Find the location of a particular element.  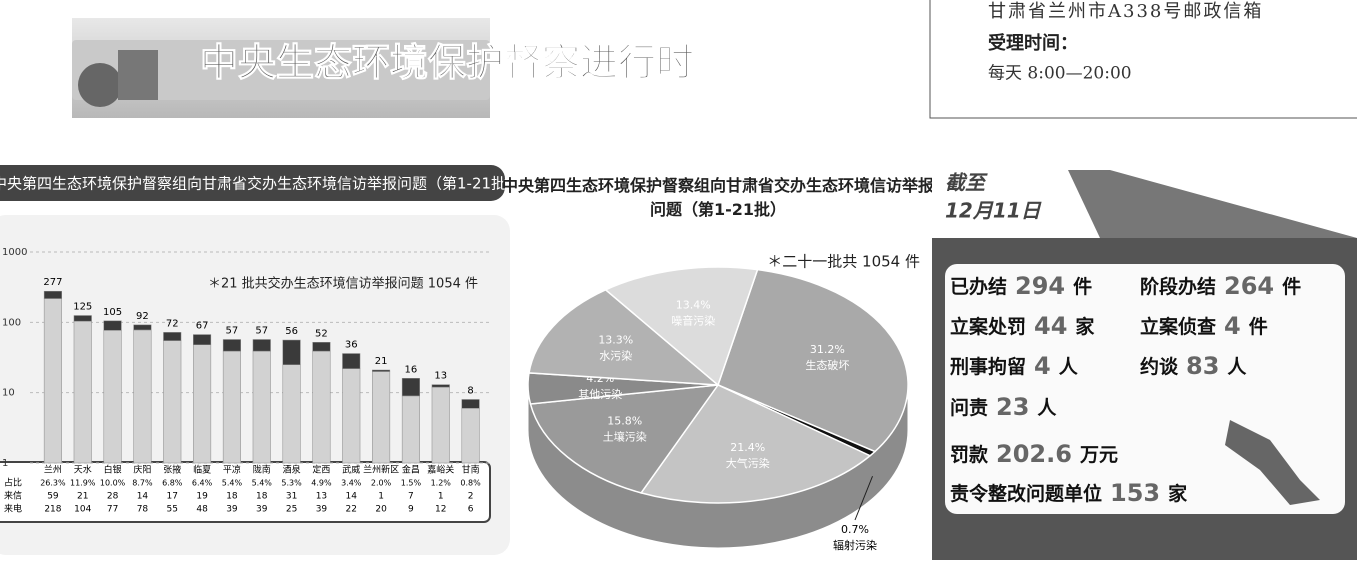

slice-label: 土壤污染 is located at coordinates (625, 437).